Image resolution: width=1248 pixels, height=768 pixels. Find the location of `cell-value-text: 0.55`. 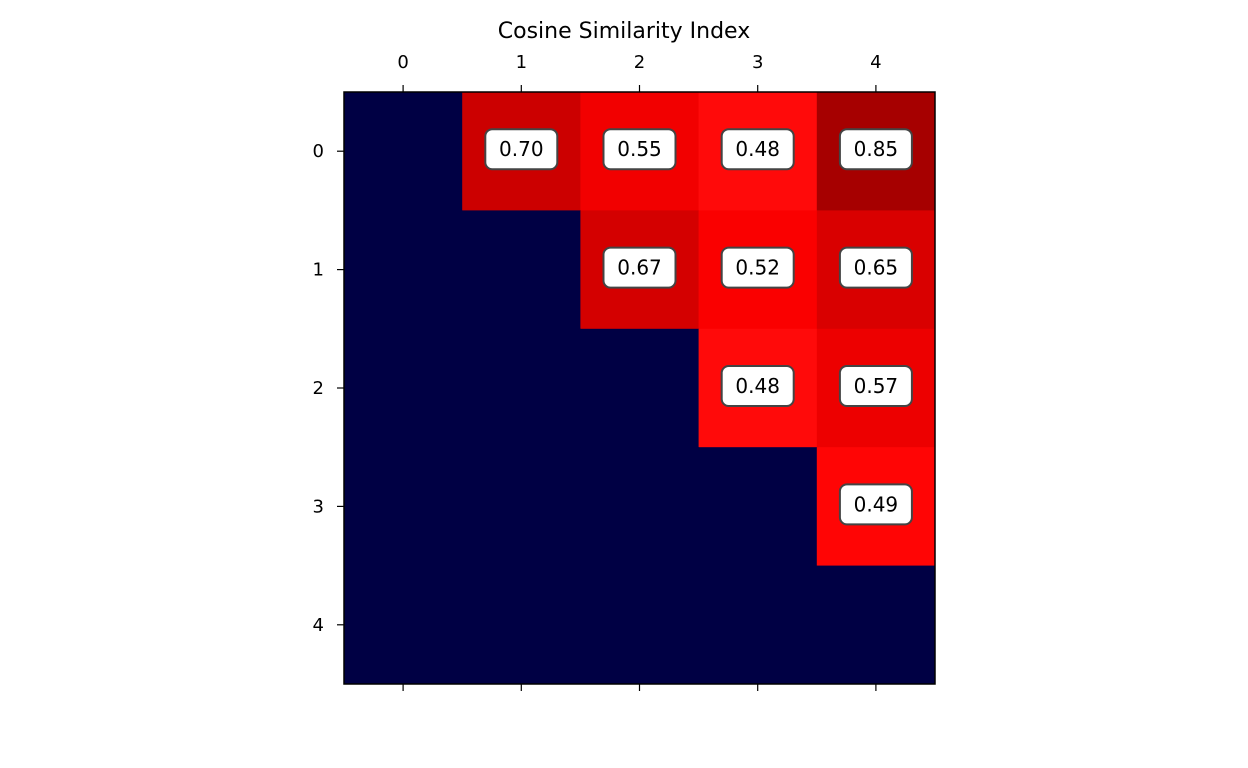

cell-value-text: 0.55 is located at coordinates (639, 149).